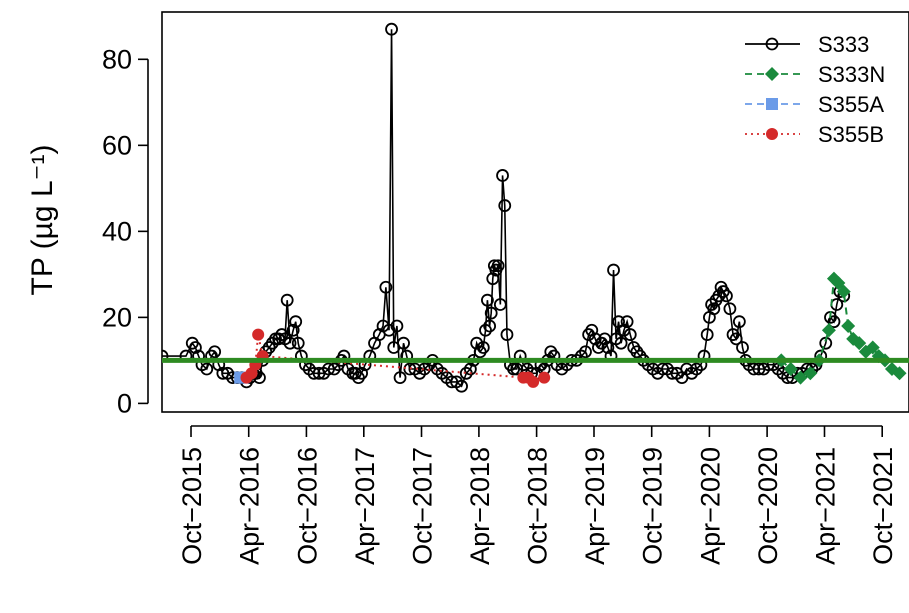  What do you see at coordinates (538, 506) in the screenshot?
I see `x-tick-label: Oct−2018` at bounding box center [538, 506].